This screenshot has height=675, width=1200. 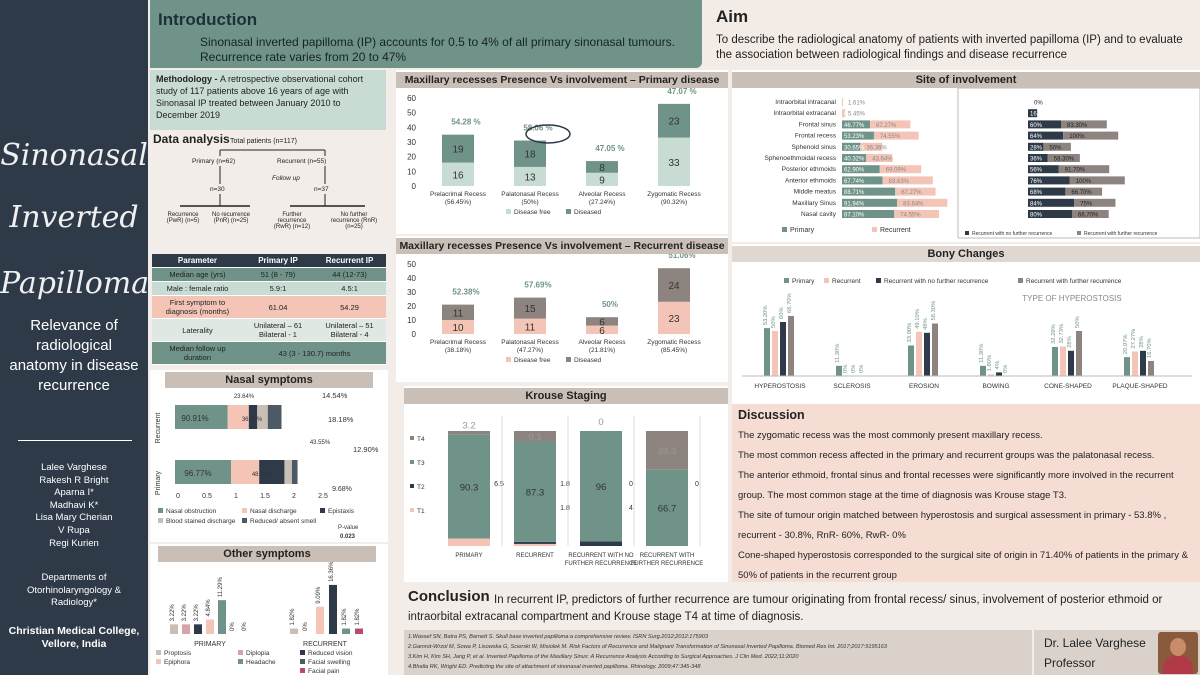 I want to click on nasal-label: 18.18%, so click(x=341, y=419).